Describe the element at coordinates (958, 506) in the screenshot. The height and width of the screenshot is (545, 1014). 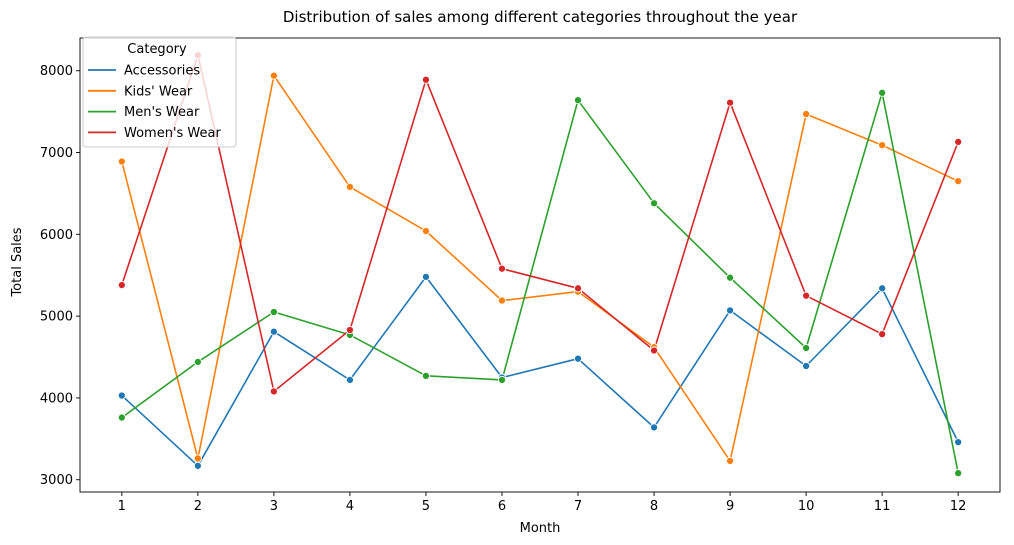
I see `x-tick-label: 12` at that location.